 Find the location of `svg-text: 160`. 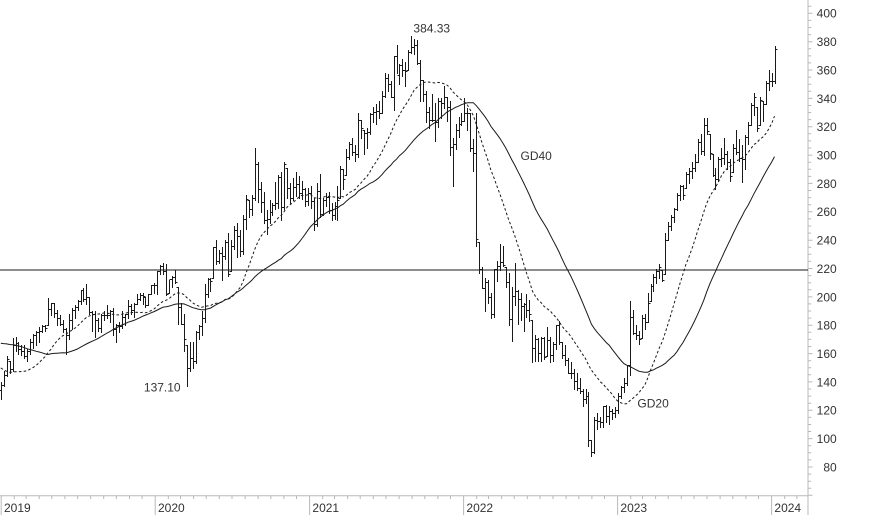

svg-text: 160 is located at coordinates (827, 354).